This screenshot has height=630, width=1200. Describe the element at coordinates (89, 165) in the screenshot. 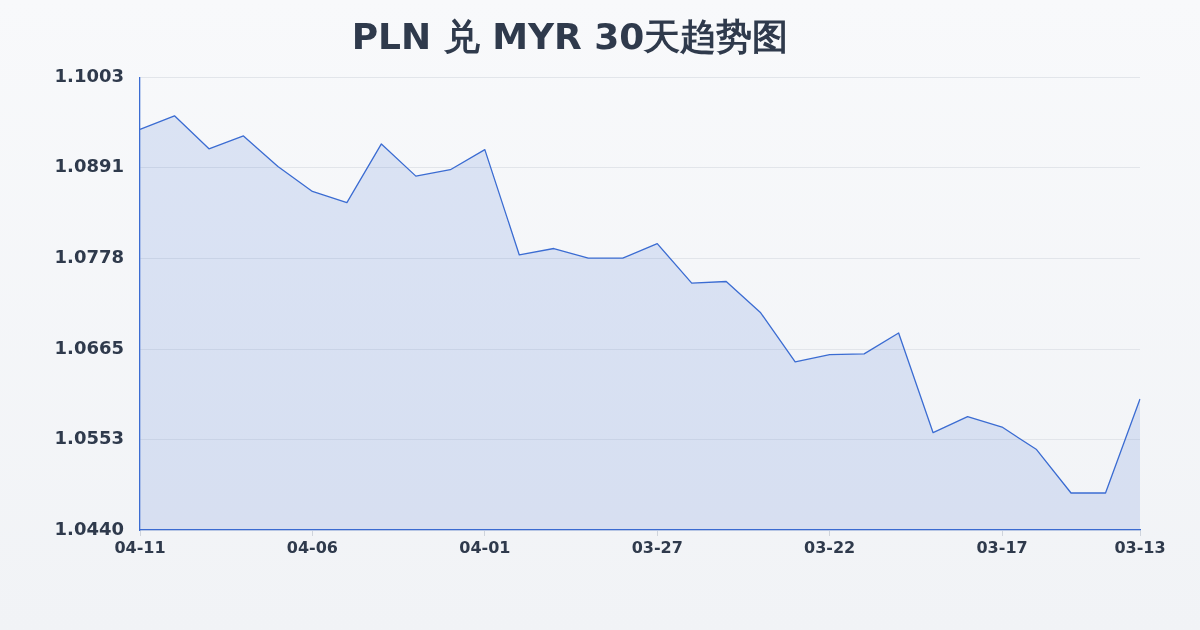

I see `y-tick-label: 1.0891` at that location.